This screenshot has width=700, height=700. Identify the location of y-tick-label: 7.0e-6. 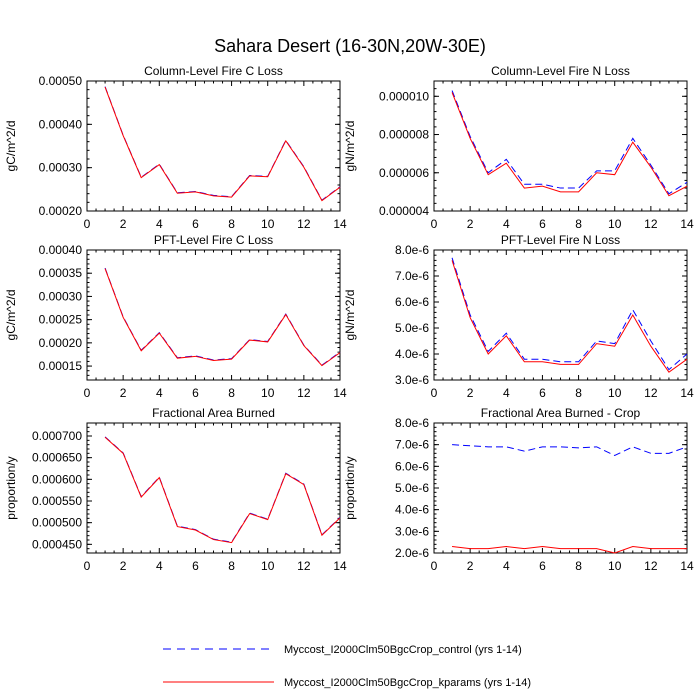
(412, 445).